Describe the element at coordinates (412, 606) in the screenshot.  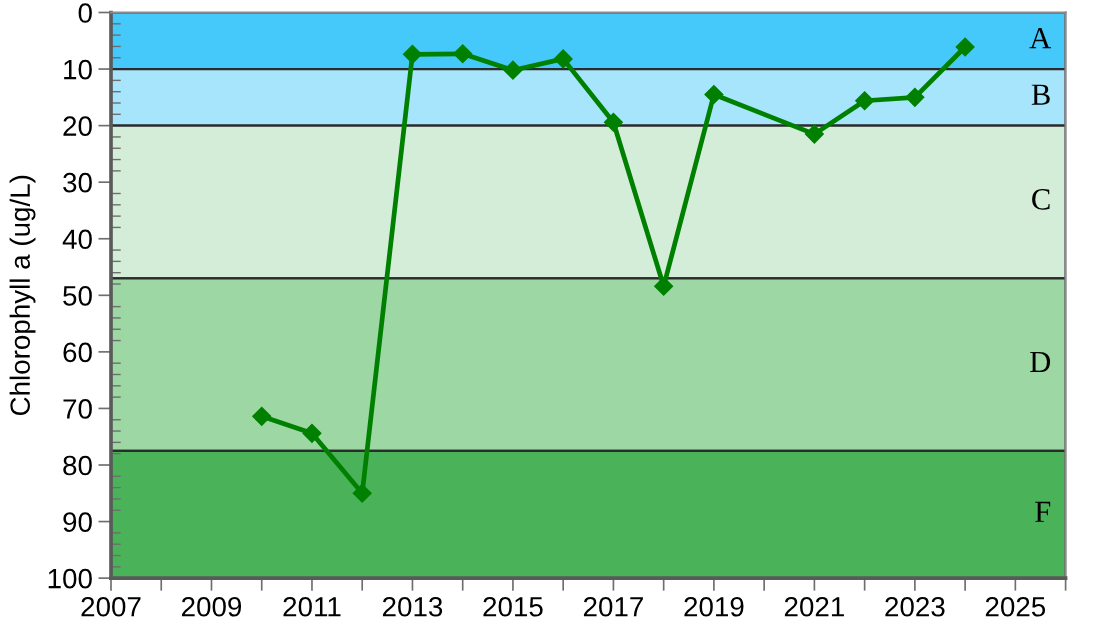
I see `x-tick-label: 2013` at that location.